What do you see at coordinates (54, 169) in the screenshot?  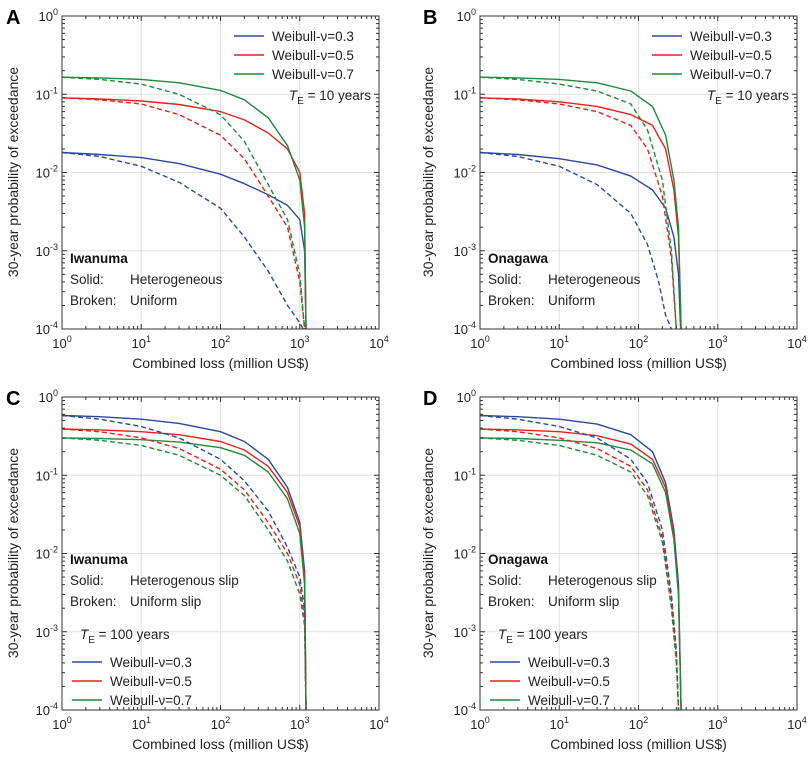 I see `panel-a-ytick-exp: -2` at bounding box center [54, 169].